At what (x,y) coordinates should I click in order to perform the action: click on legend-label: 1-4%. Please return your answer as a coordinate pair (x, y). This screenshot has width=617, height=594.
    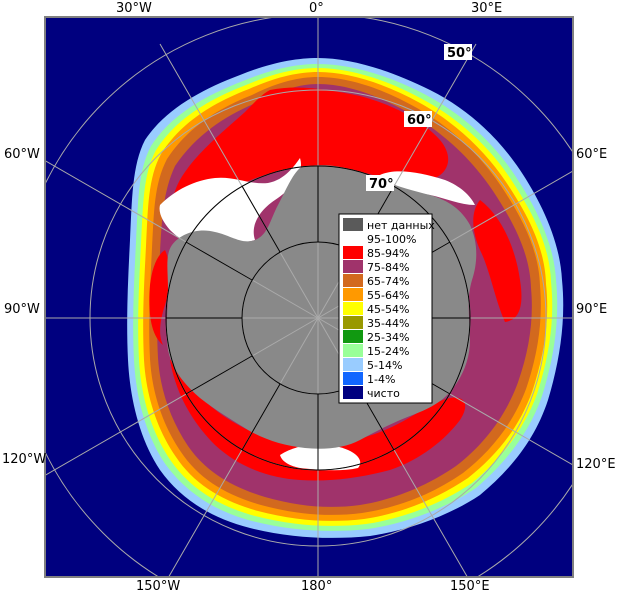
    Looking at the image, I should click on (381, 379).